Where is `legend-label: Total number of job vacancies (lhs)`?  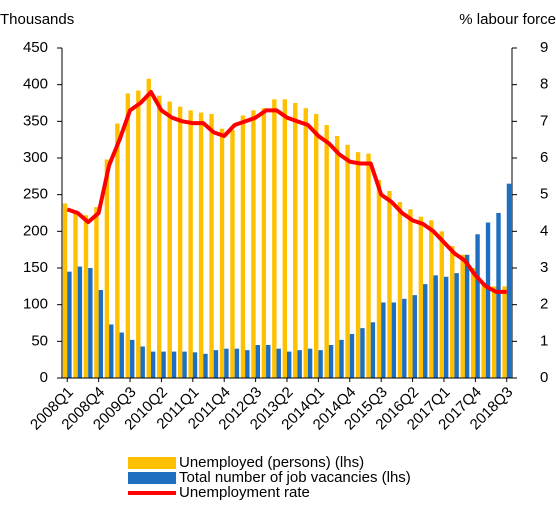
legend-label: Total number of job vacancies (lhs) is located at coordinates (295, 477).